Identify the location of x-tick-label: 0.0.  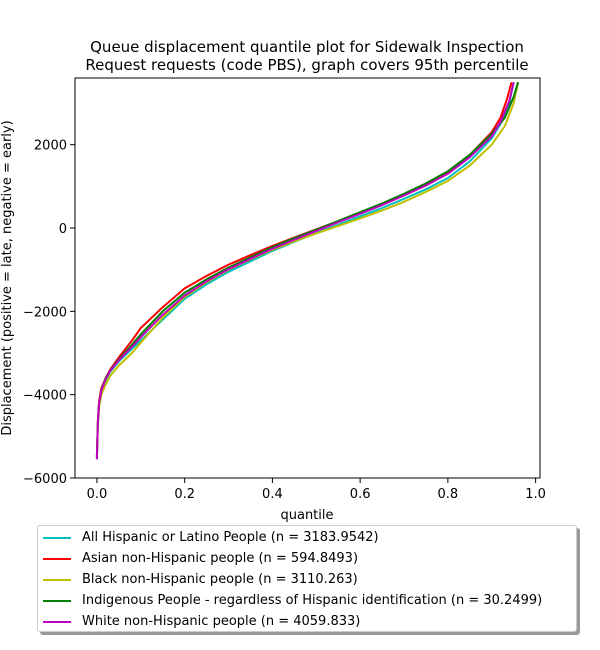
(97, 494).